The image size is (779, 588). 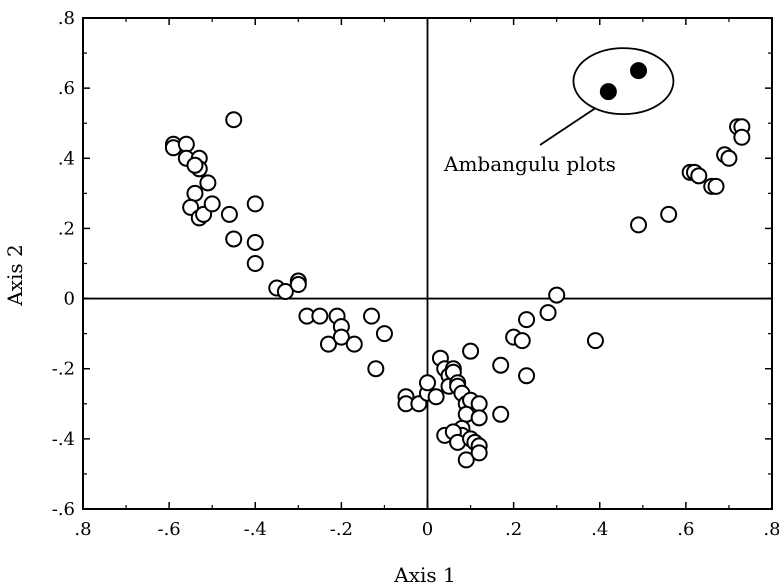 What do you see at coordinates (66, 18) in the screenshot?
I see `y-tick-label: .8` at bounding box center [66, 18].